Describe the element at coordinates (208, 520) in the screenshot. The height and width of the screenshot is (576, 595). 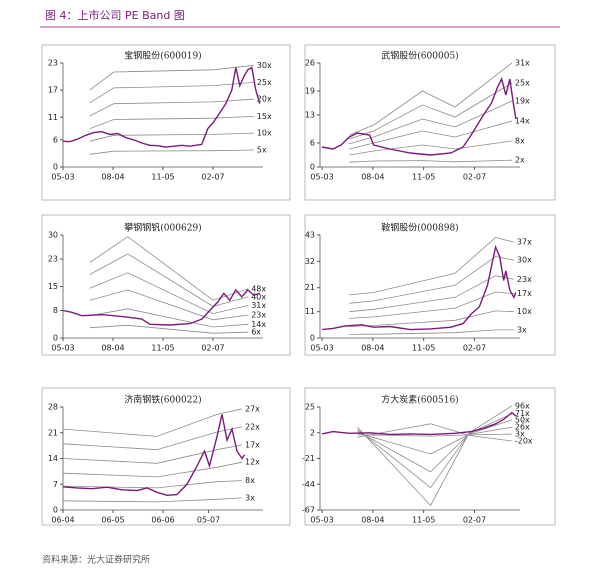
I see `x-tick-label: 05-07` at that location.